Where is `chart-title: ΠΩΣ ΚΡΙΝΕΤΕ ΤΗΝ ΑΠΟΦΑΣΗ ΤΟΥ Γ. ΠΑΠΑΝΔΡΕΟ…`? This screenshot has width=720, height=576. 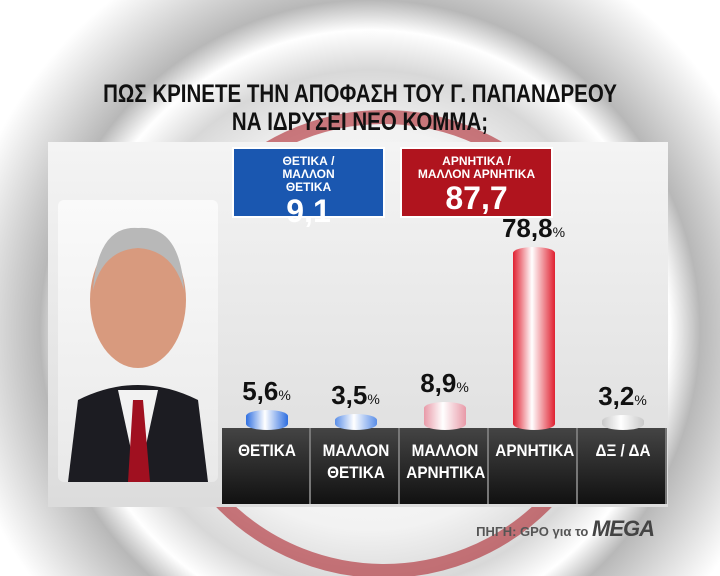 chart-title: ΠΩΣ ΚΡΙΝΕΤΕ ΤΗΝ ΑΠΟΦΑΣΗ ΤΟΥ Γ. ΠΑΠΑΝΔΡΕΟ… is located at coordinates (360, 108).